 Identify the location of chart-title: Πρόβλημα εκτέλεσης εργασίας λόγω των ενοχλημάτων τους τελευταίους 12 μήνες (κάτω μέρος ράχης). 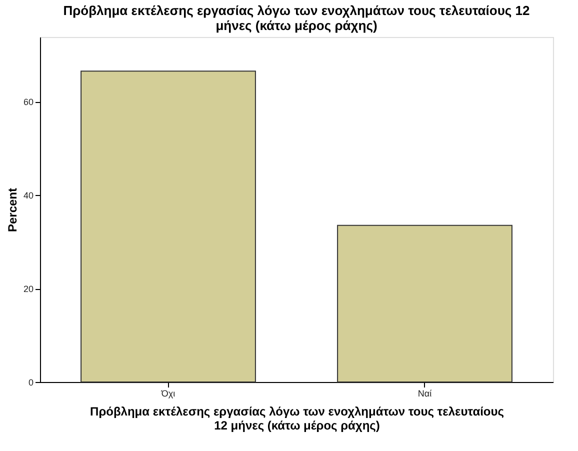
(296, 18).